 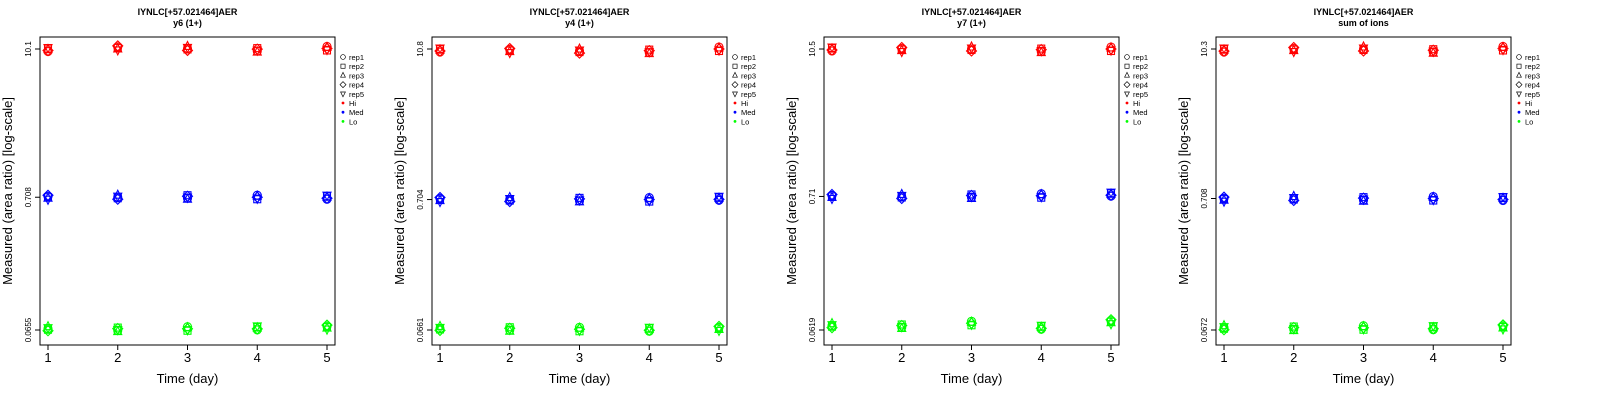 What do you see at coordinates (971, 23) in the screenshot?
I see `chart-subtitle: y7 (1+)` at bounding box center [971, 23].